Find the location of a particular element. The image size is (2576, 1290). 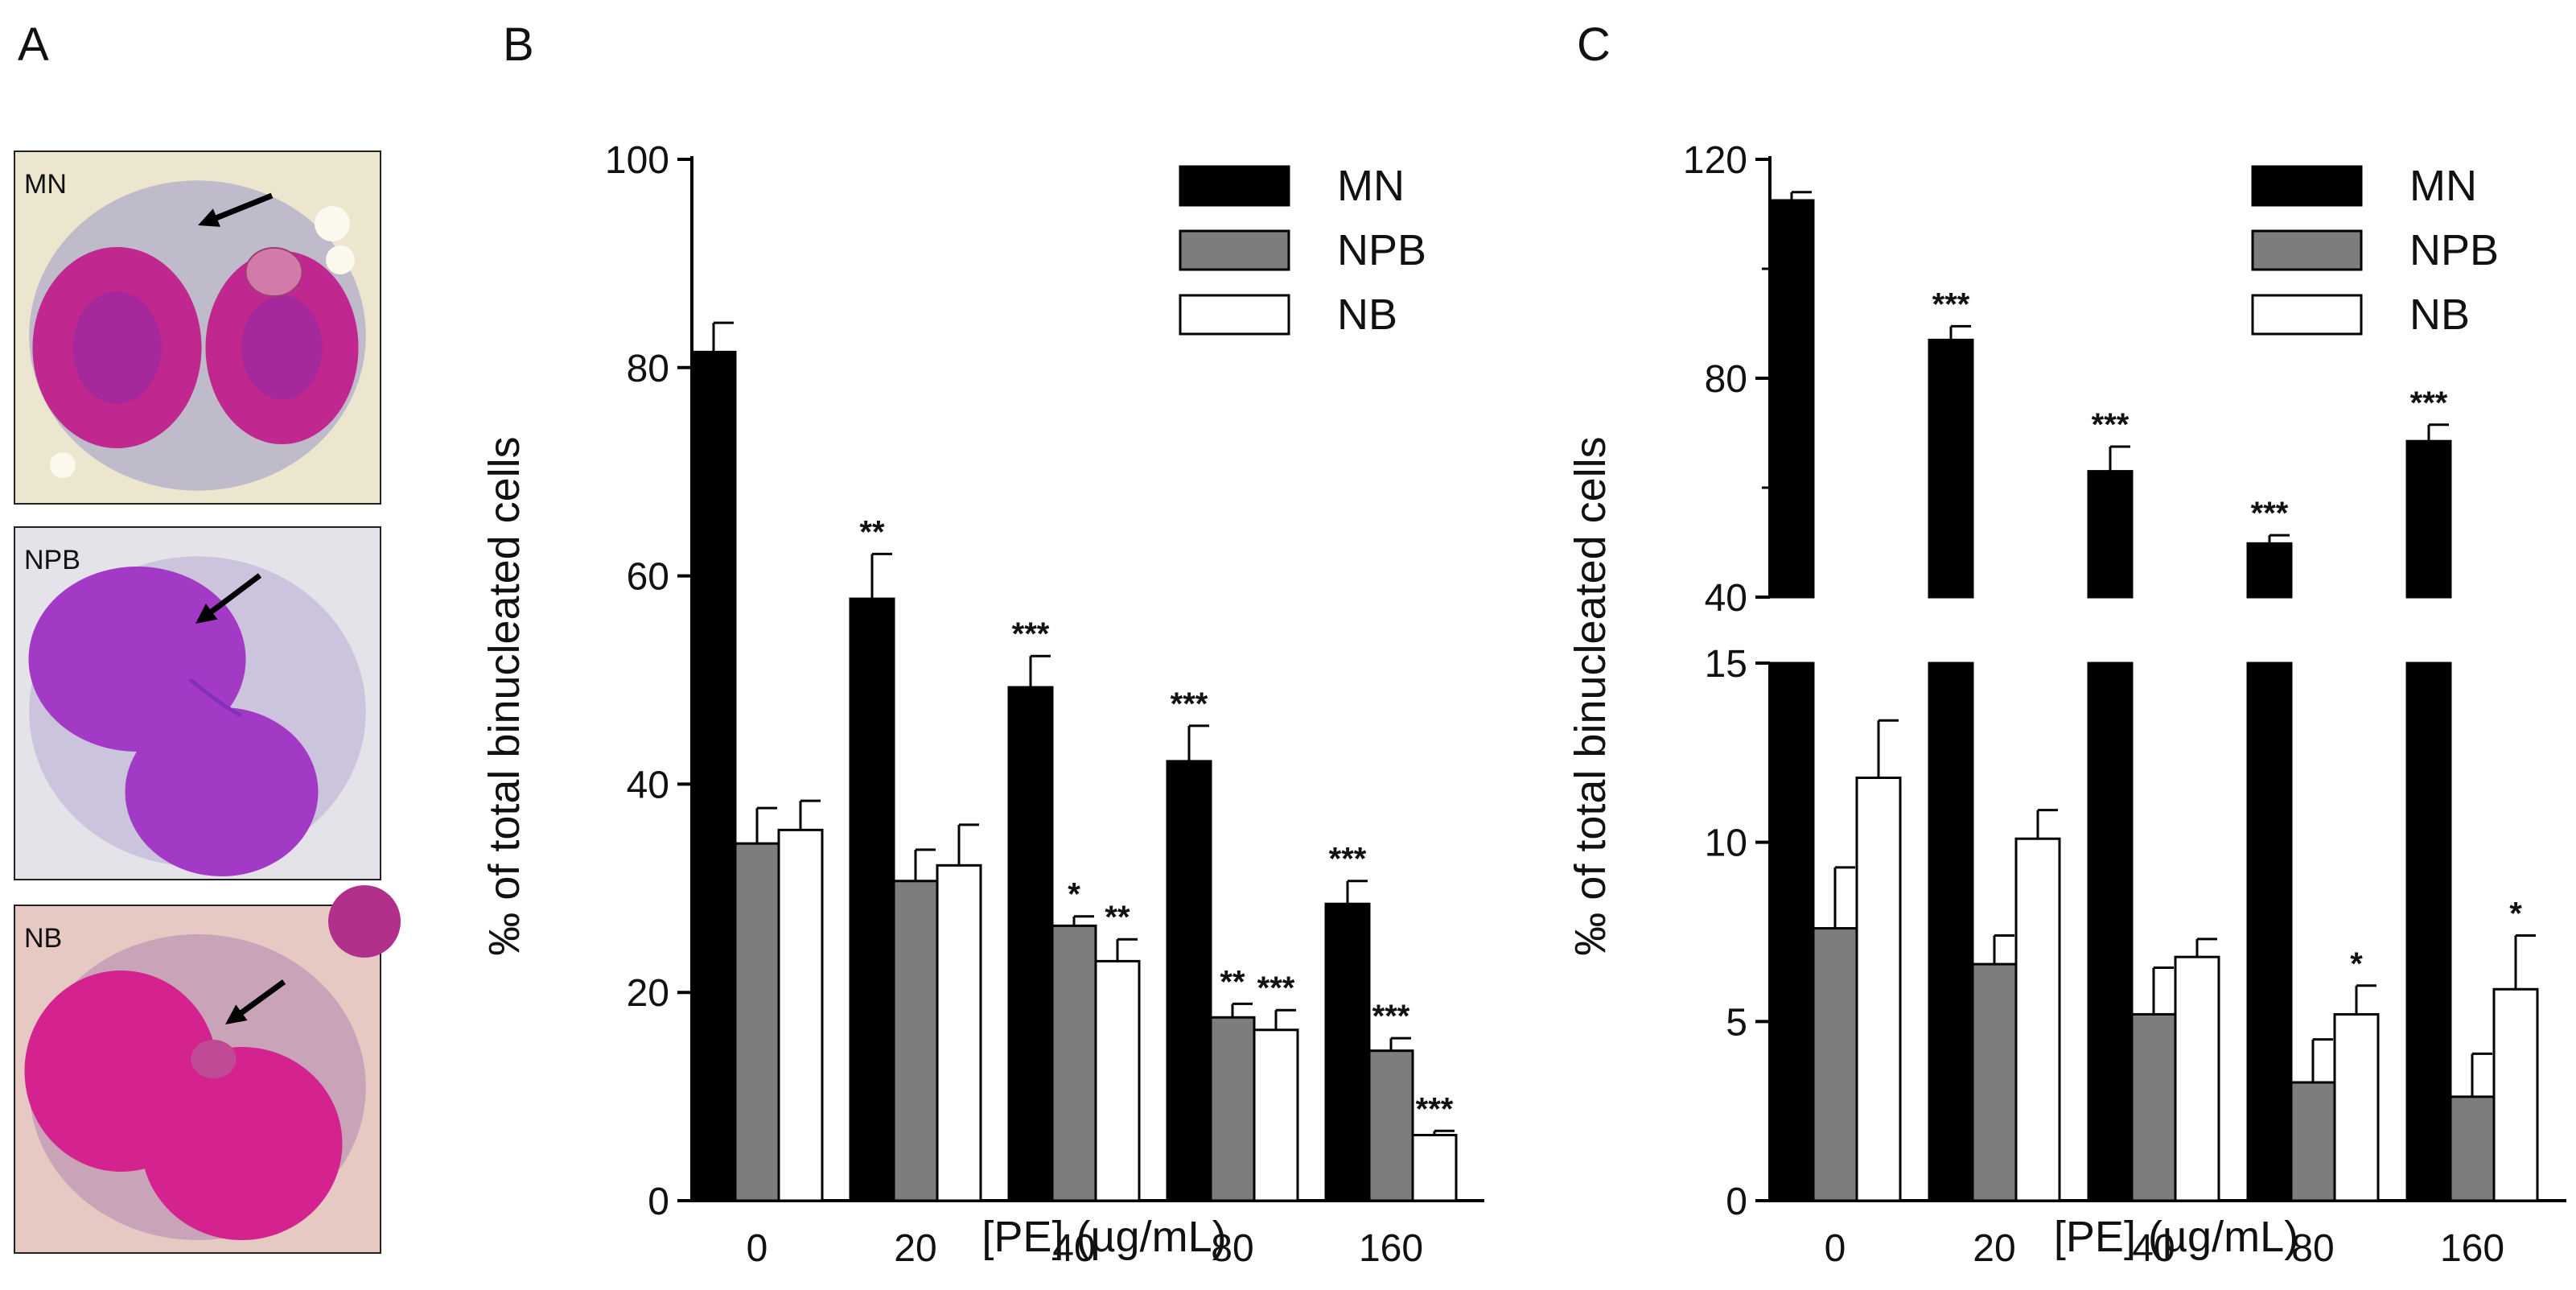

panel-b-letter: B is located at coordinates (518, 45).